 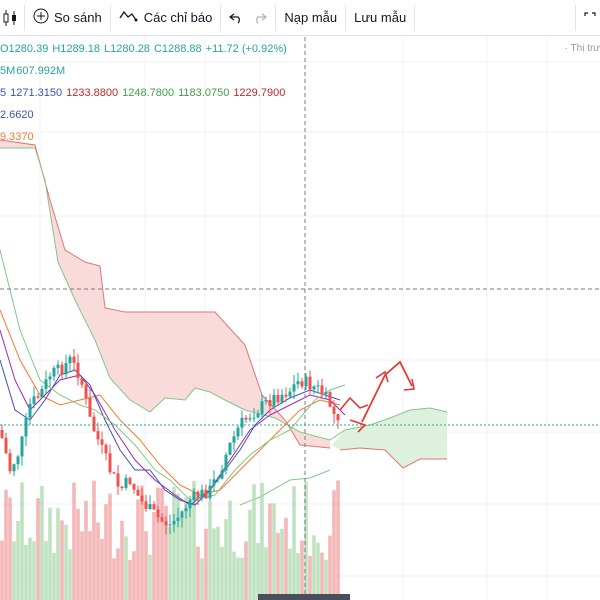 I want to click on ma-orange-row: 9.3370, so click(x=145, y=141).